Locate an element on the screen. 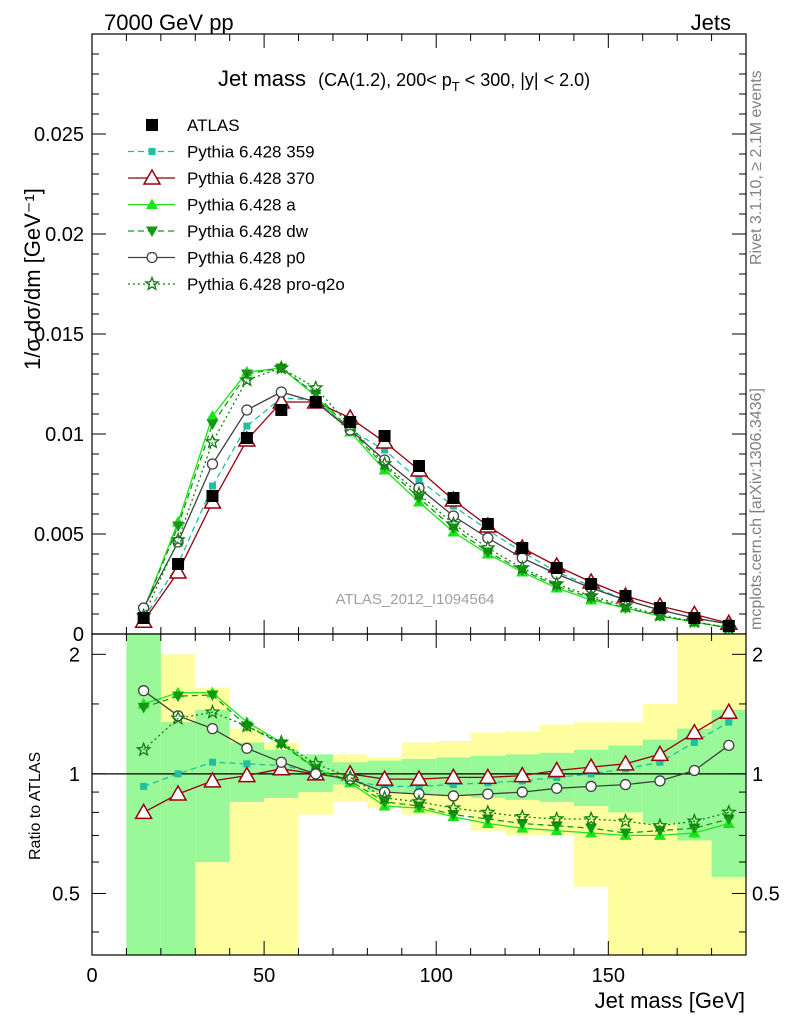  ratio-series-pythia-6-428-p0 is located at coordinates (436, 743).